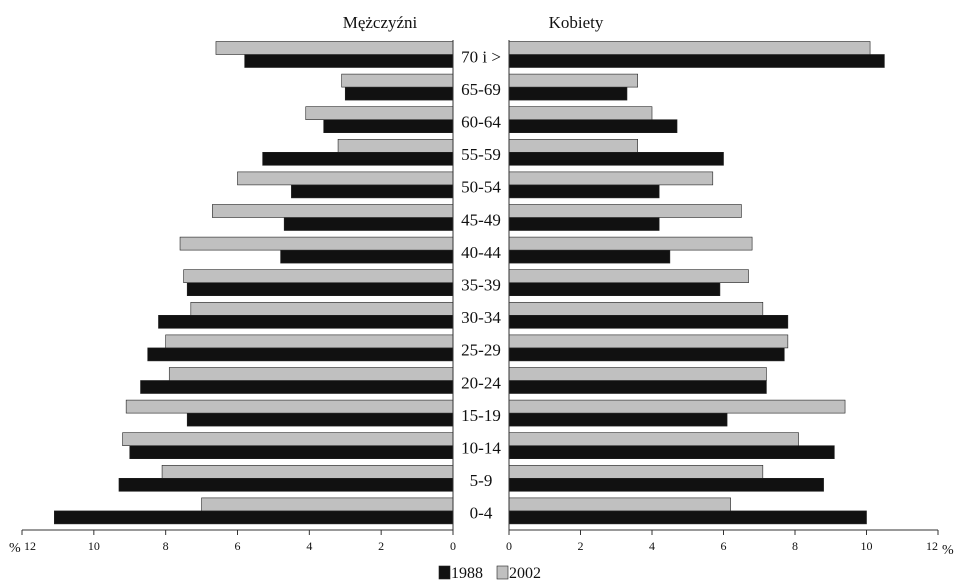 This screenshot has height=587, width=959. Describe the element at coordinates (15, 548) in the screenshot. I see `left-axis-unit-label: %` at that location.